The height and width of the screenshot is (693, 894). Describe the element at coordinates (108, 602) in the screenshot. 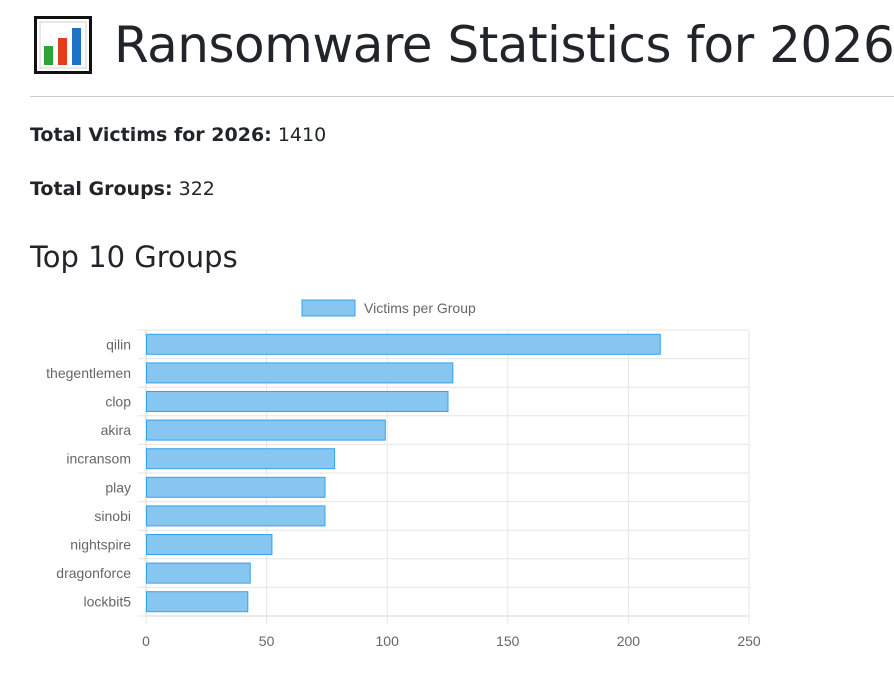

I see `y-tick-label: lockbit5` at that location.